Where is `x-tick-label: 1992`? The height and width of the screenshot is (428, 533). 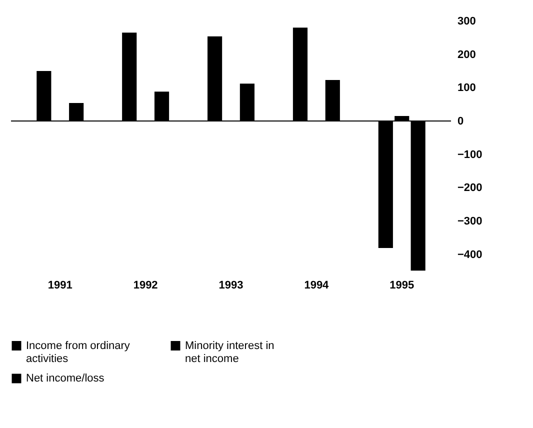 x-tick-label: 1992 is located at coordinates (145, 286).